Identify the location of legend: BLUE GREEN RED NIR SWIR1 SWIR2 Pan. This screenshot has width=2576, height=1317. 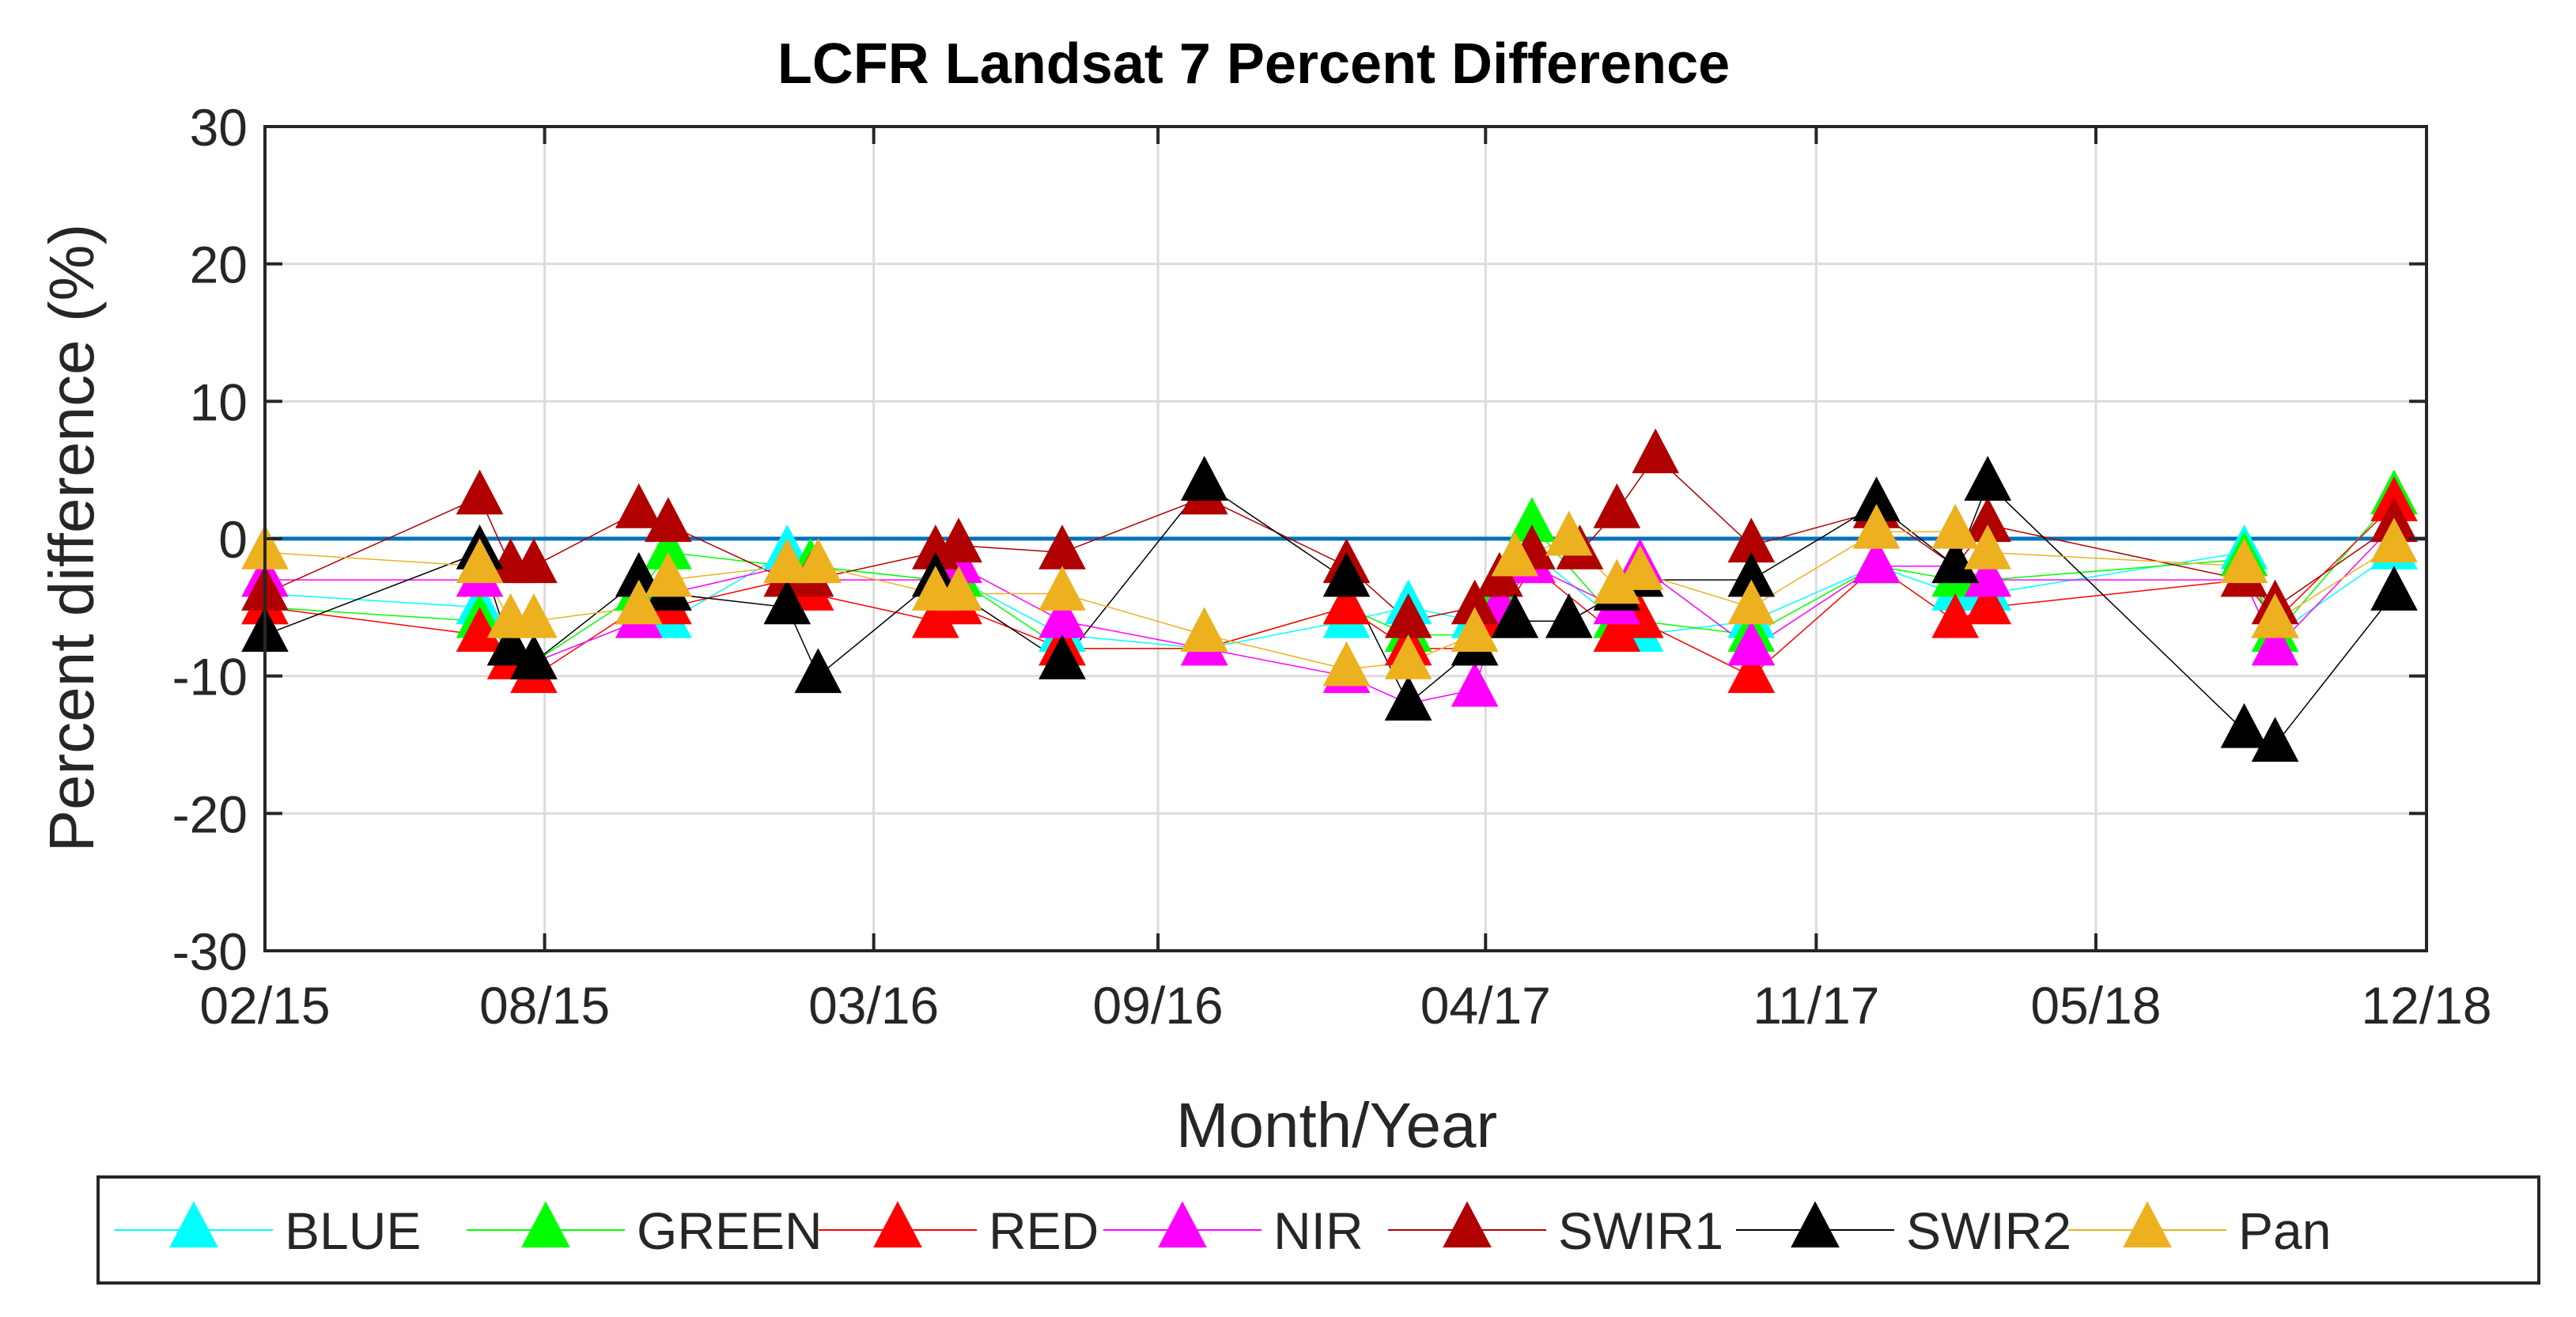
(1318, 1230).